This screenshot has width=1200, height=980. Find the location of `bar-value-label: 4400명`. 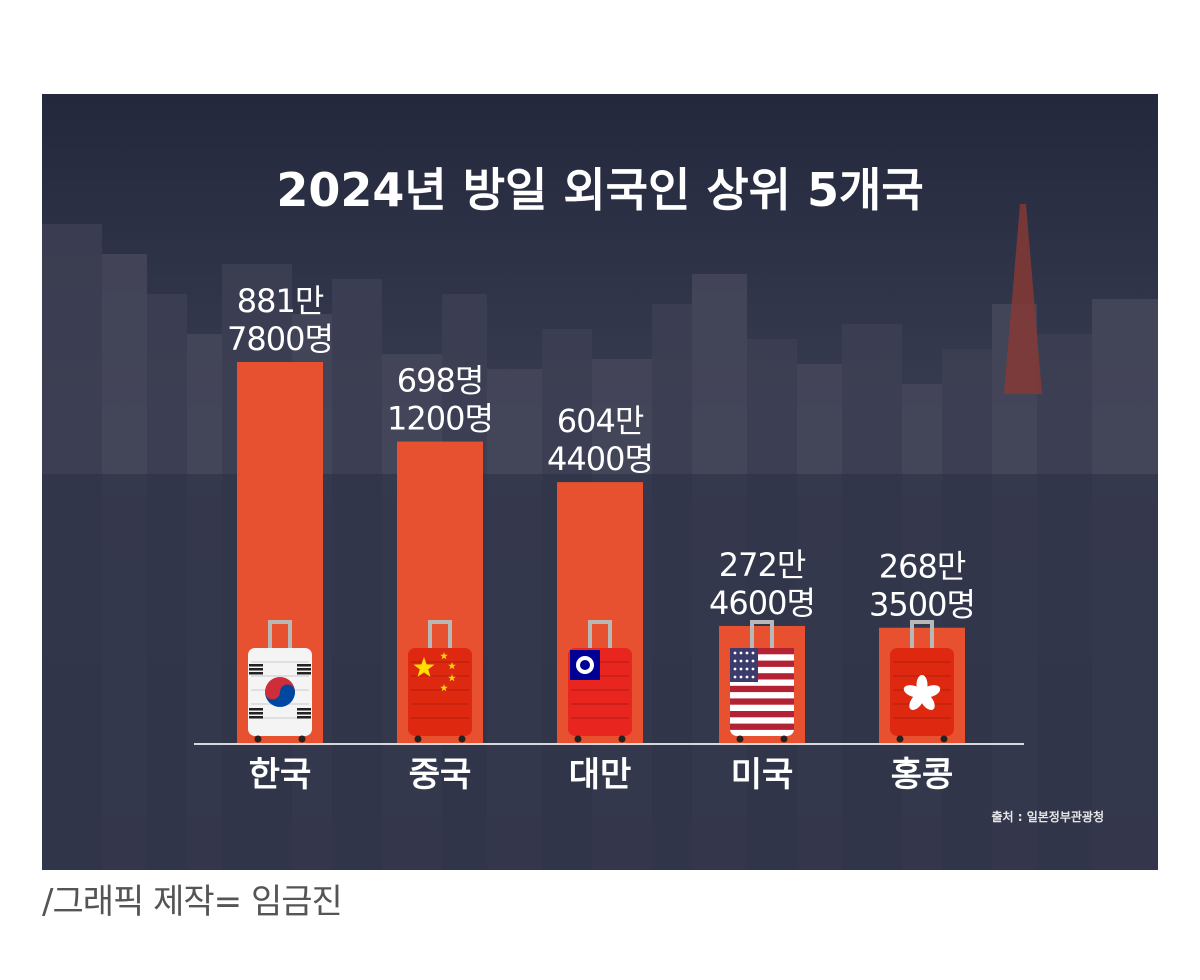

bar-value-label: 4400명 is located at coordinates (600, 459).